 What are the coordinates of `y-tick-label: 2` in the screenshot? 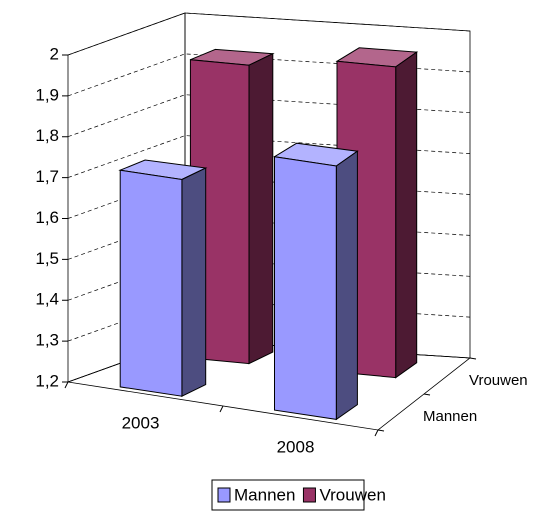 It's located at (54, 53).